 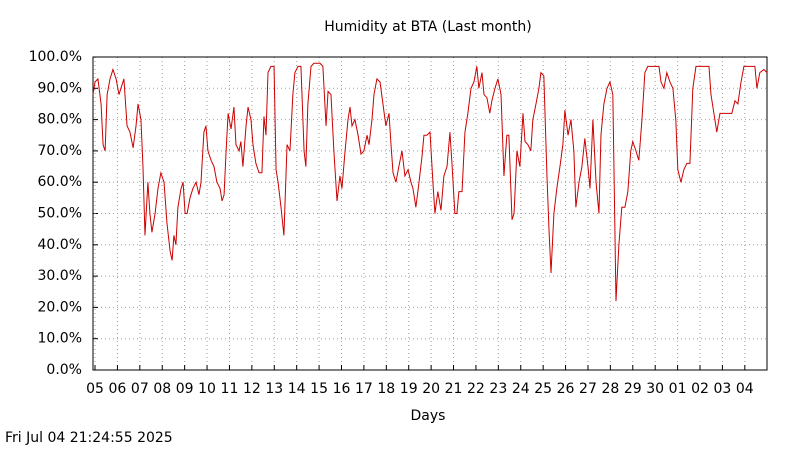 What do you see at coordinates (454, 389) in the screenshot?
I see `x-tick-label: 21` at bounding box center [454, 389].